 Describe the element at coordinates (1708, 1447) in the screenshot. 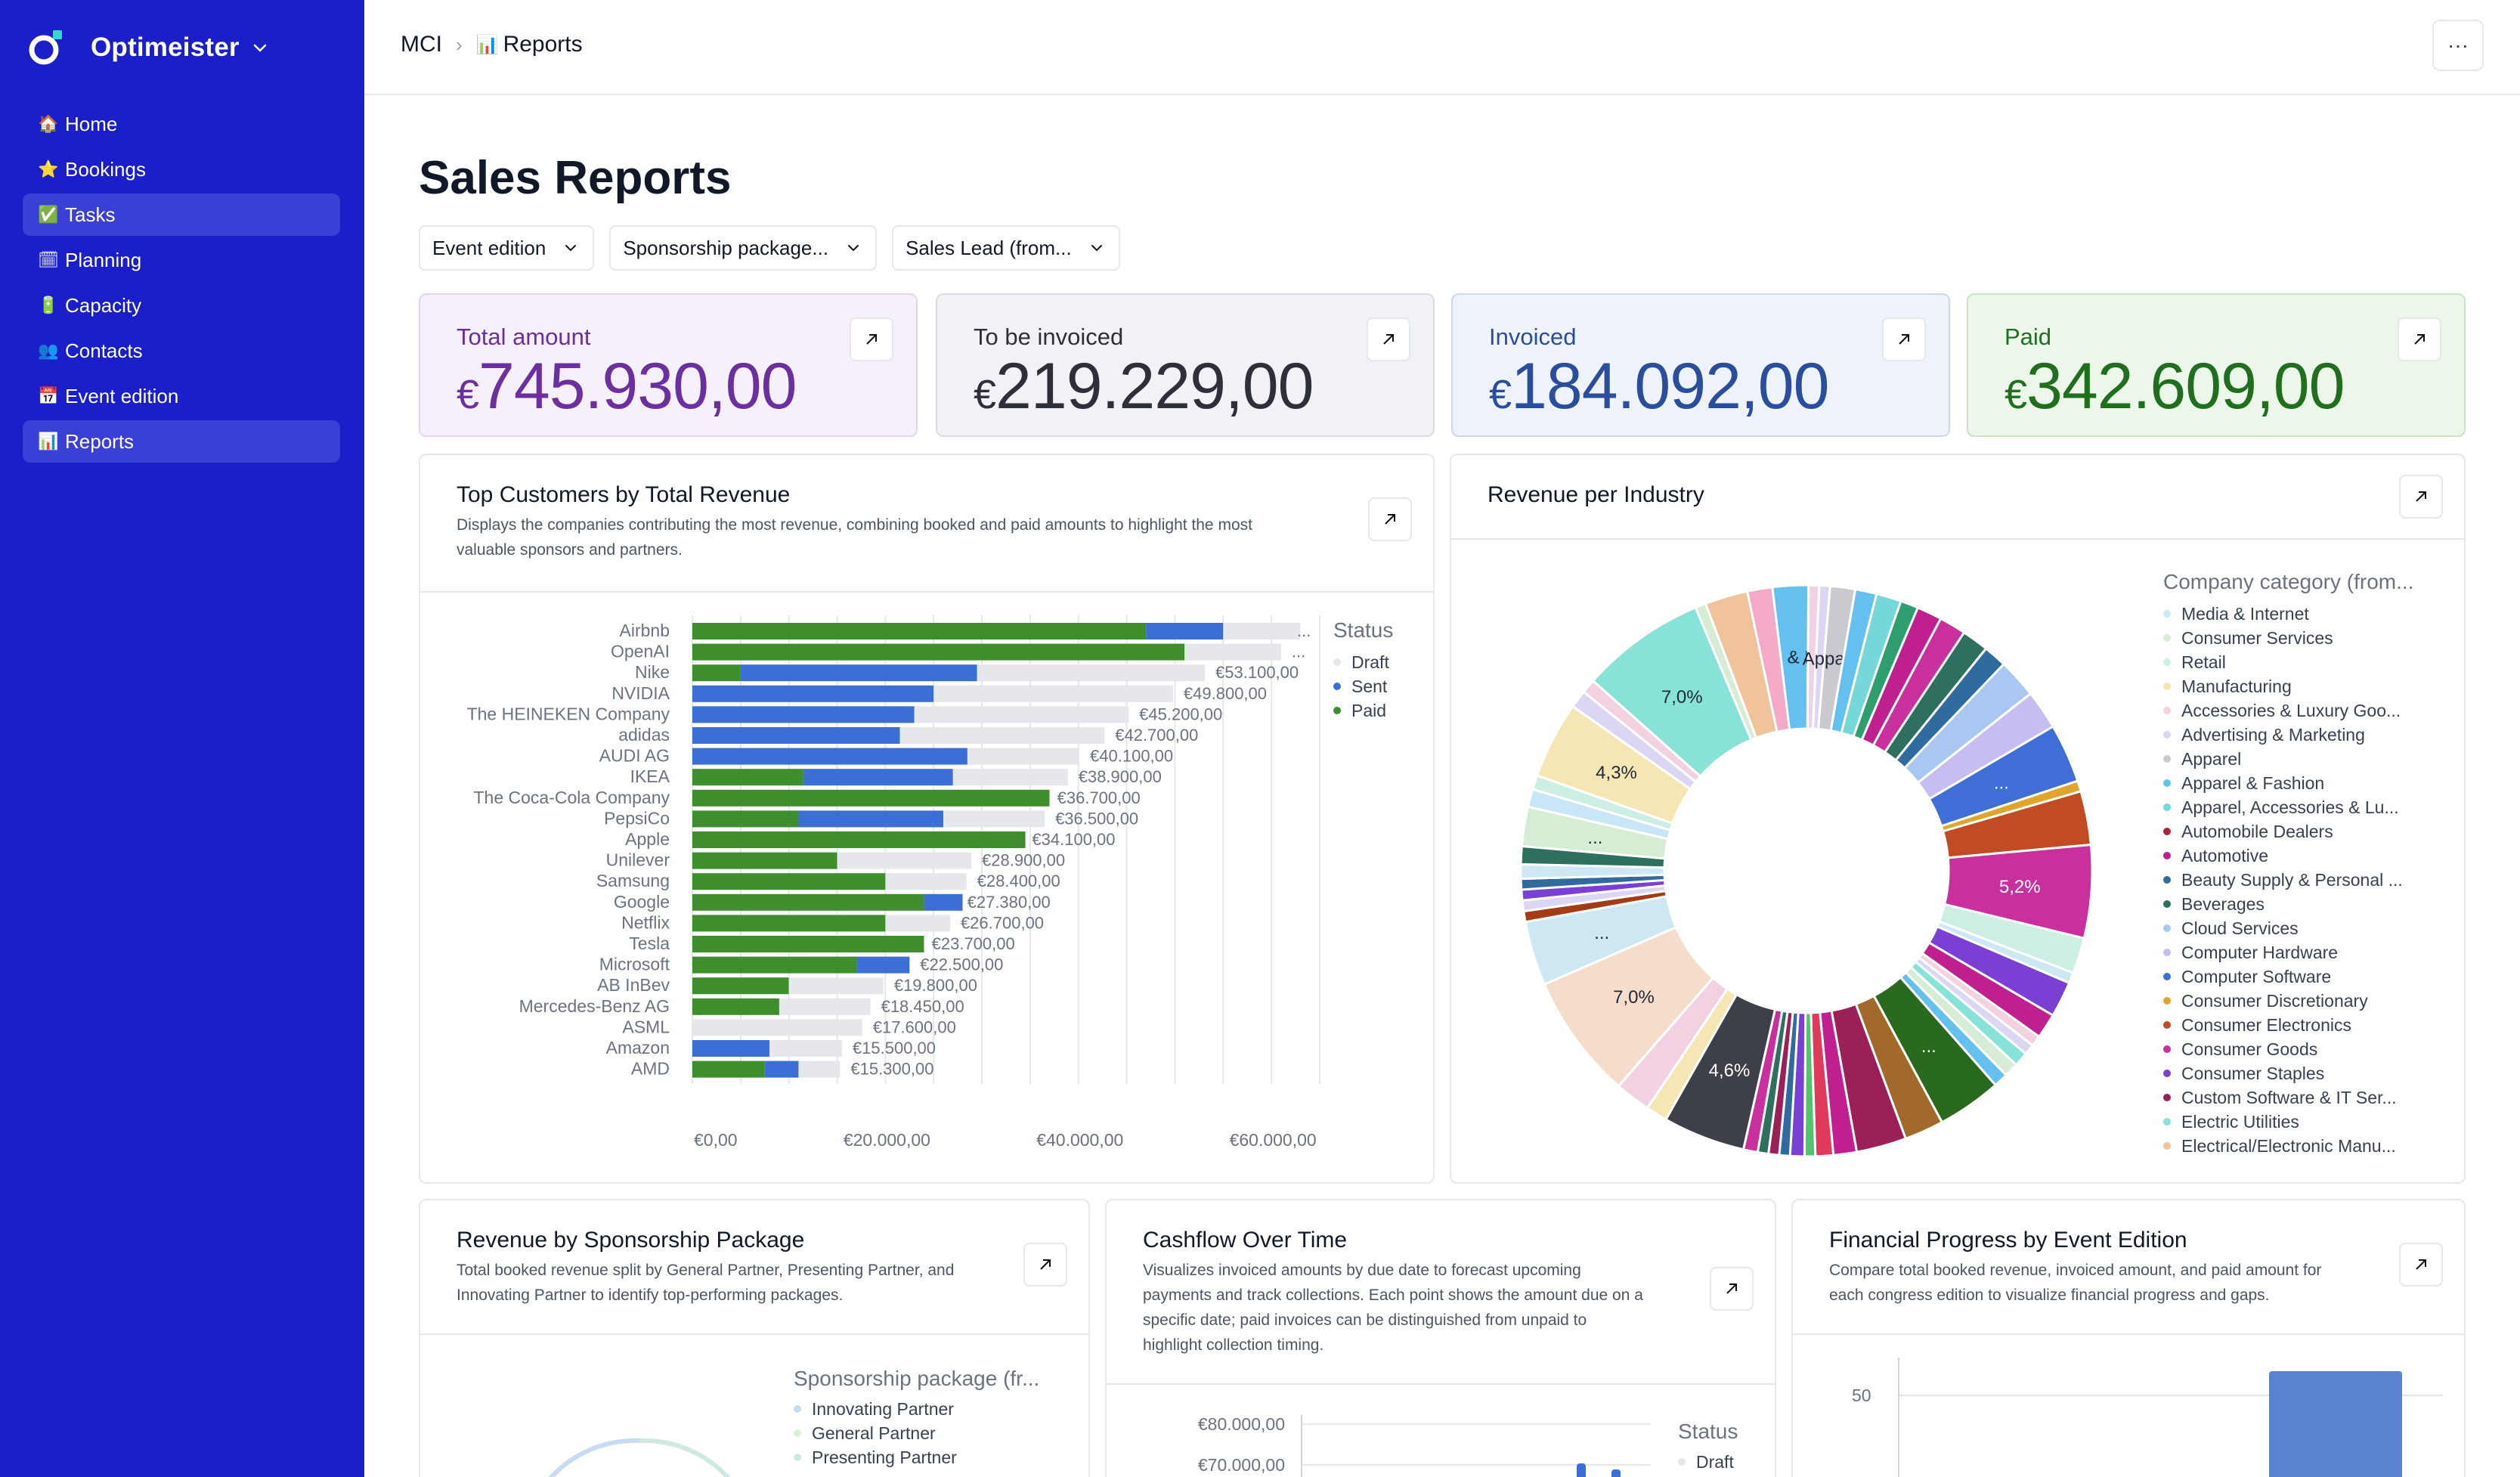

I see `chart-legend: Status Draft` at that location.